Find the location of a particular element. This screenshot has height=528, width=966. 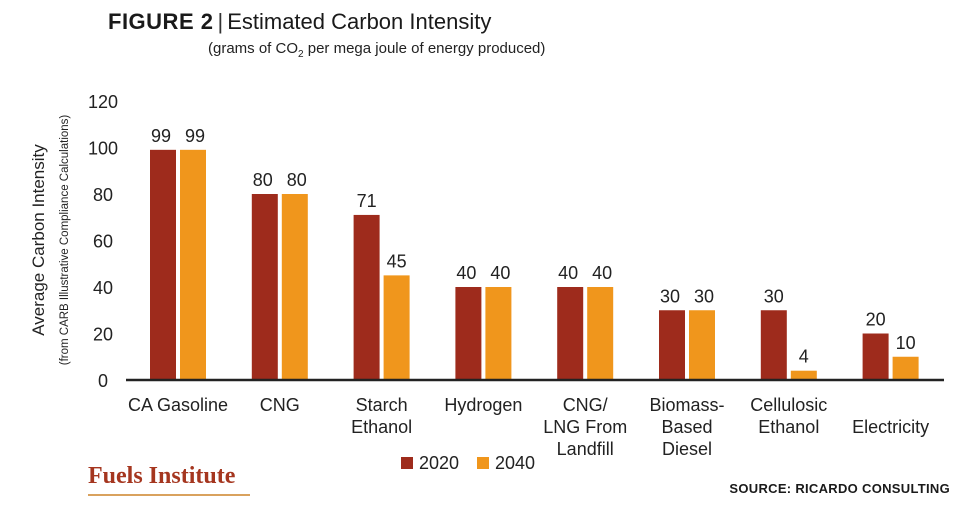

data-label: 4 is located at coordinates (804, 357).